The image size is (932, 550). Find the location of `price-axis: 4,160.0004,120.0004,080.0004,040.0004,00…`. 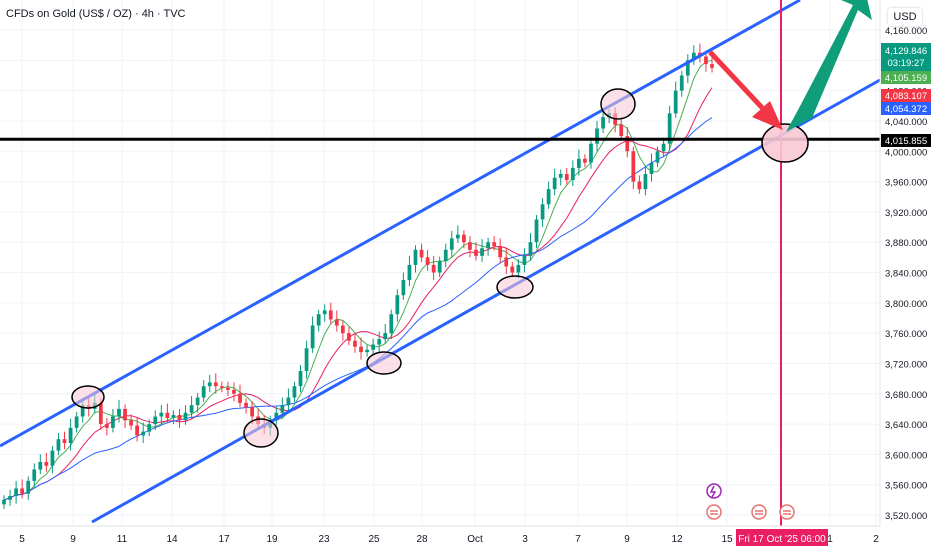

price-axis: 4,160.0004,120.0004,080.0004,040.0004,00… is located at coordinates (905, 275).